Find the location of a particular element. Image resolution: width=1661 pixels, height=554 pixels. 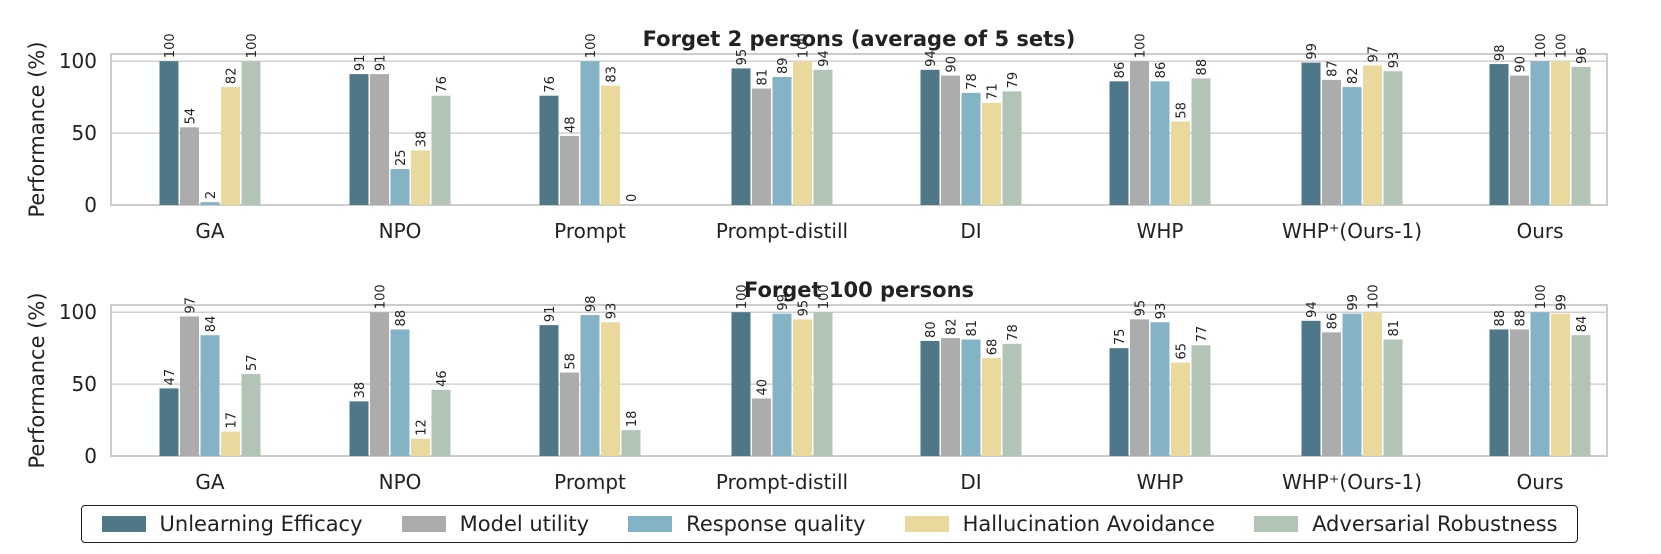

panel2-value-label-di-response-quality: 81 is located at coordinates (972, 328).